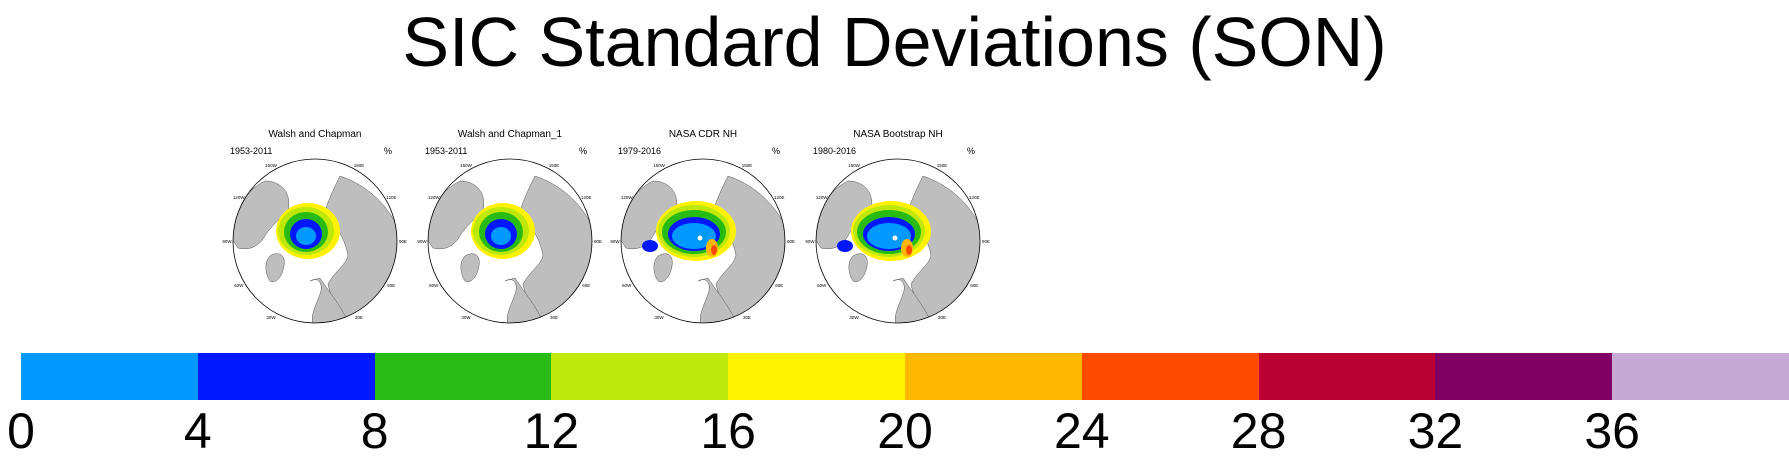 The height and width of the screenshot is (459, 1789). What do you see at coordinates (835, 151) in the screenshot?
I see `panel-period: 1980-2016` at bounding box center [835, 151].